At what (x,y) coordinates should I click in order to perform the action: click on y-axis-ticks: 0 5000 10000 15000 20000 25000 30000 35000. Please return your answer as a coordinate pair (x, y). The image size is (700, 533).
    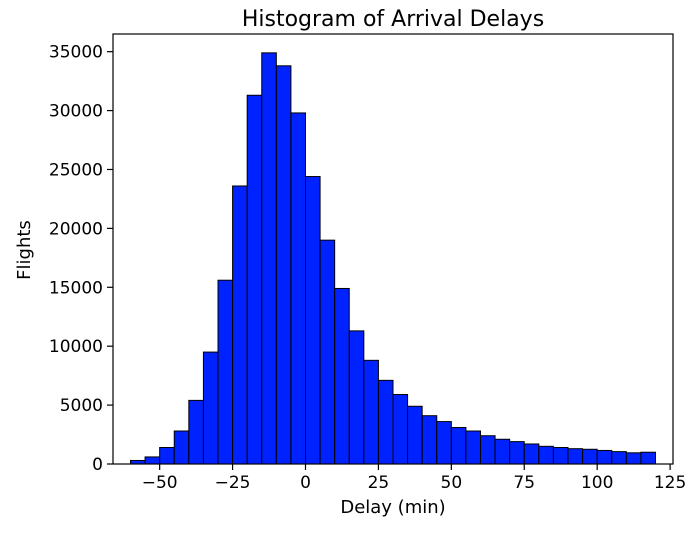
    Looking at the image, I should click on (81, 259).